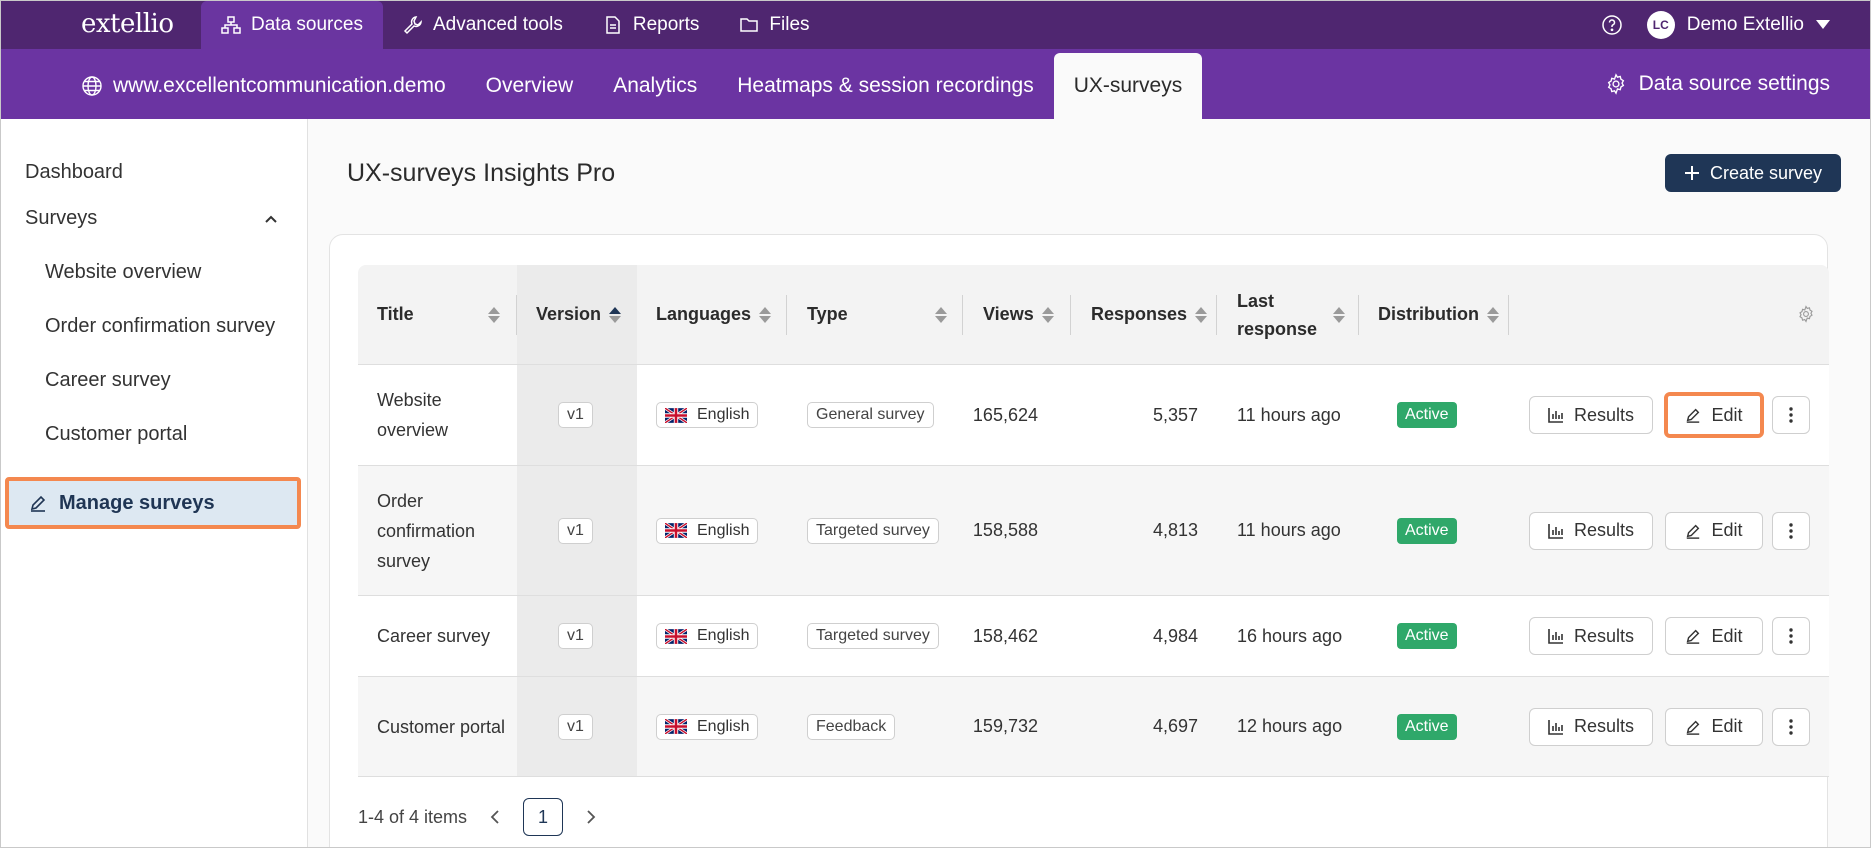  What do you see at coordinates (1139, 314) in the screenshot?
I see `col-responses-label: Responses` at bounding box center [1139, 314].